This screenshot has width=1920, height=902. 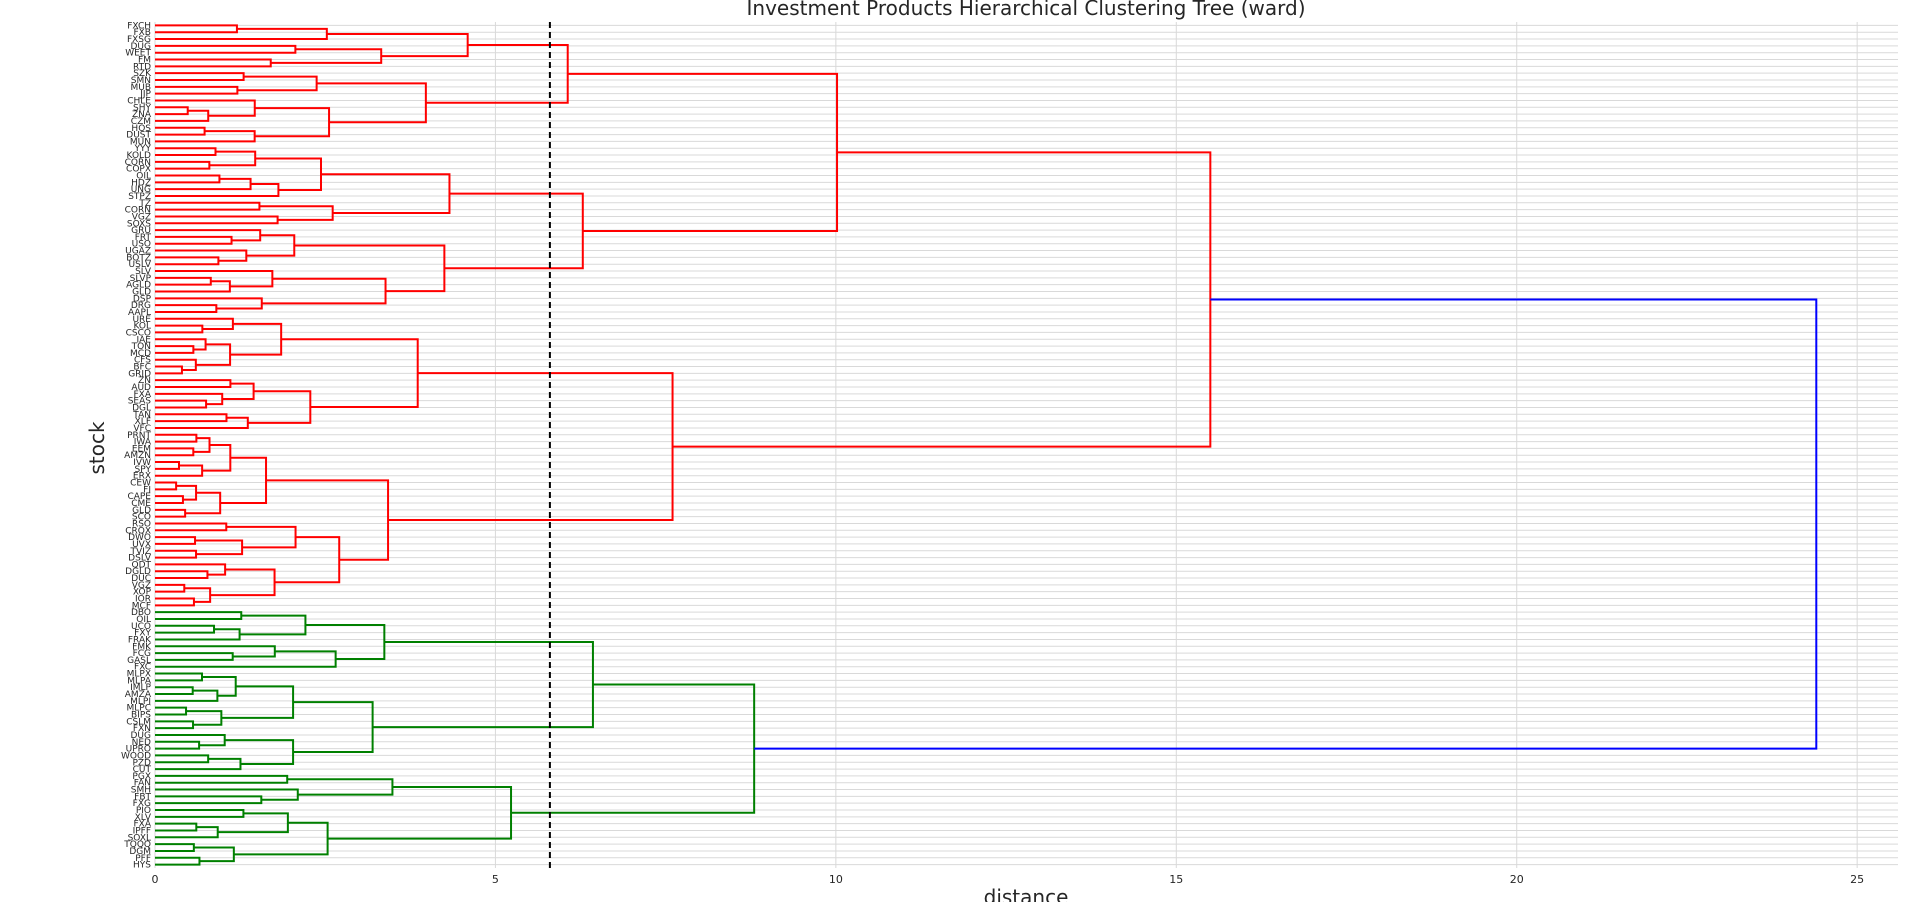 I want to click on leaf-label: UCO, so click(x=141, y=627).